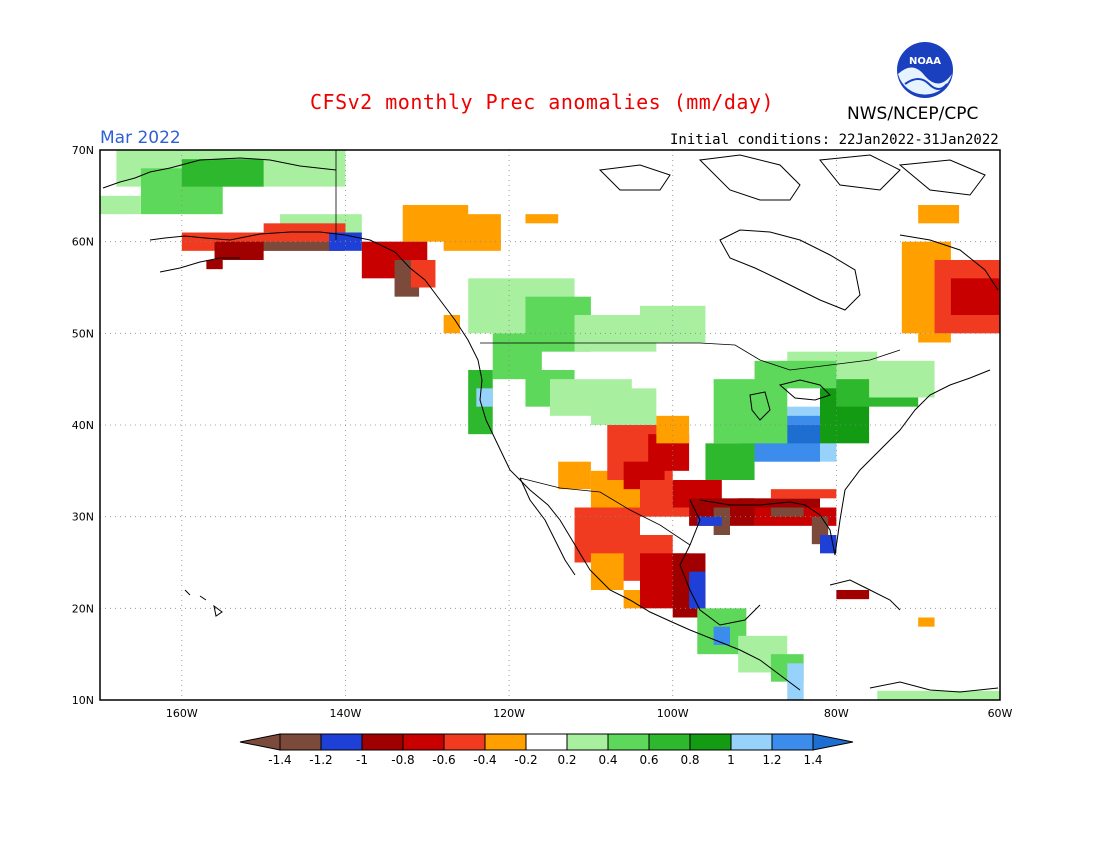  What do you see at coordinates (182, 713) in the screenshot?
I see `x-tick-label: 160W` at bounding box center [182, 713].